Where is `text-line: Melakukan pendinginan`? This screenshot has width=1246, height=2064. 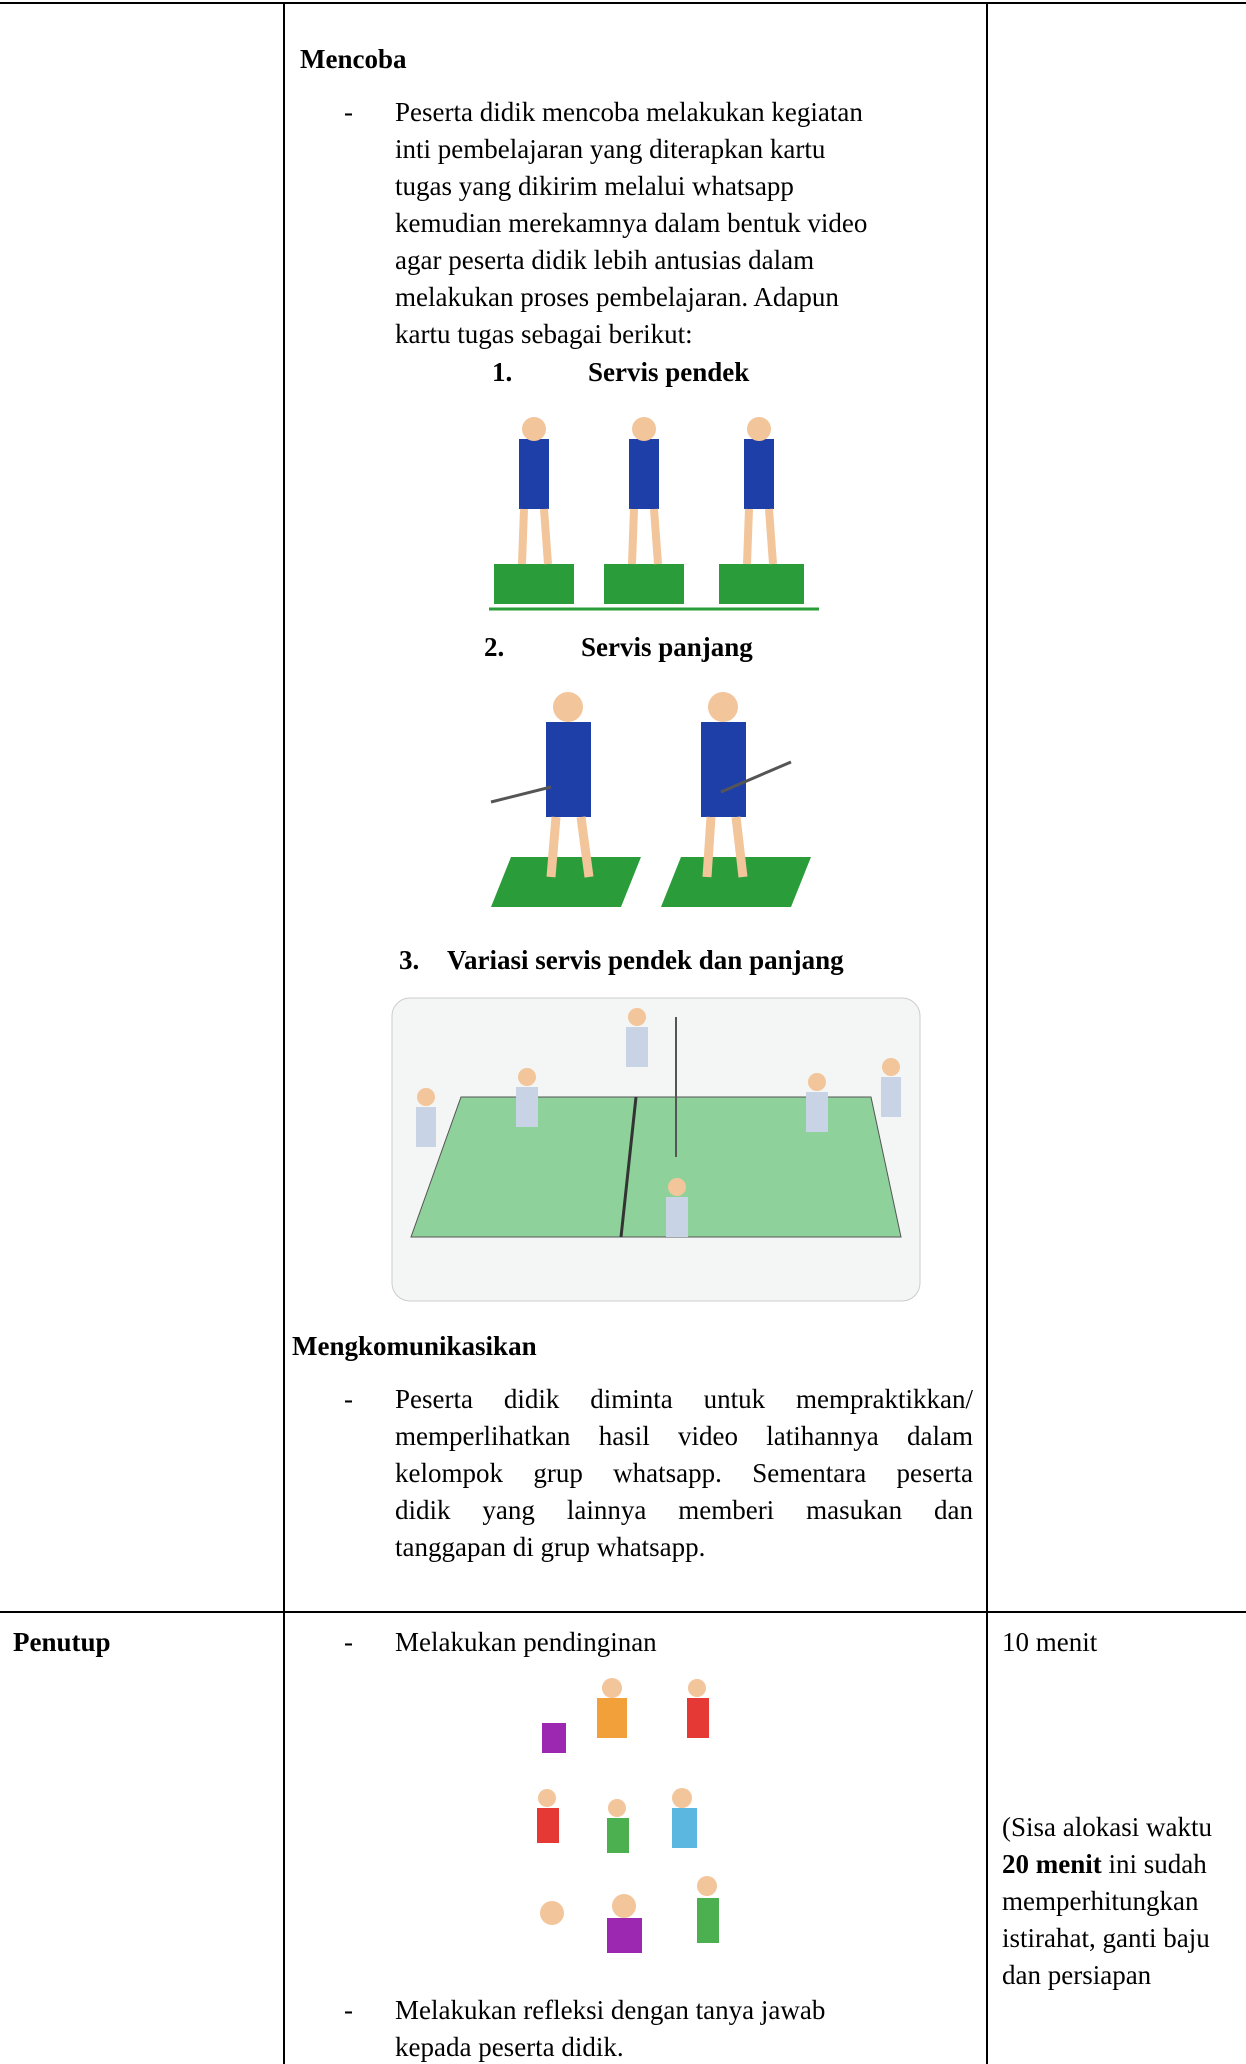
text-line: Melakukan pendinginan is located at coordinates (526, 1642).